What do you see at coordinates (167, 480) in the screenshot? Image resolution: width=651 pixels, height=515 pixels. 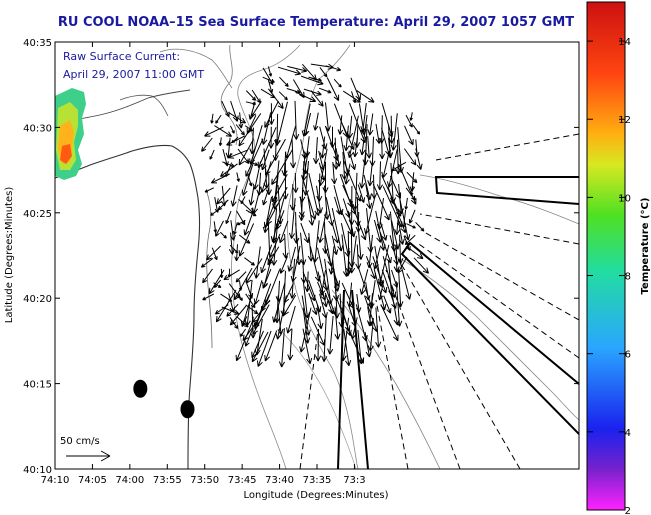 I see `x-tick-label: 73:55` at bounding box center [167, 480].